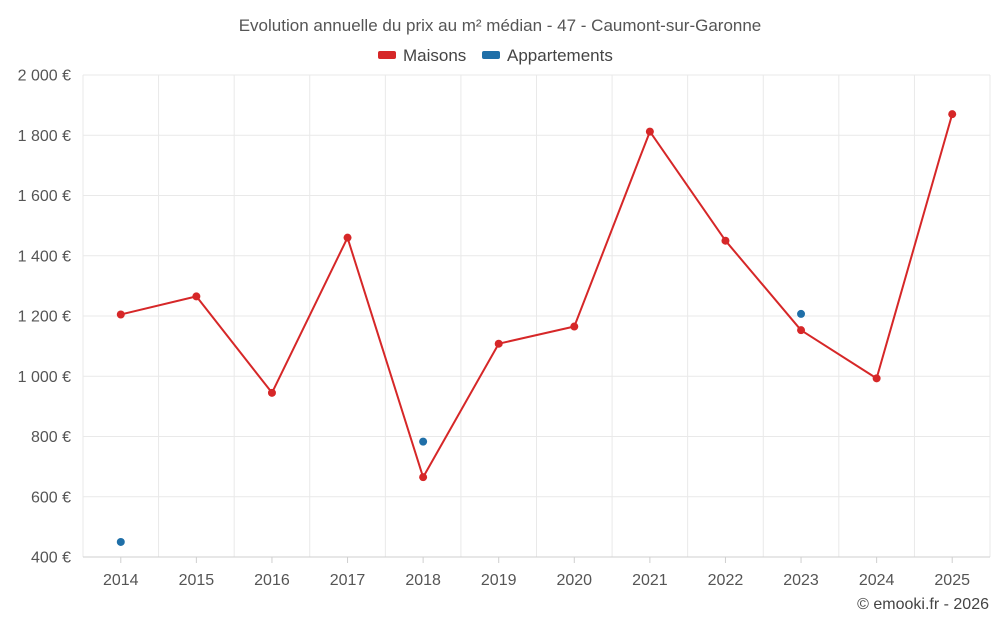 The height and width of the screenshot is (625, 1000). I want to click on legend-item-appartements: Appartements, so click(547, 55).